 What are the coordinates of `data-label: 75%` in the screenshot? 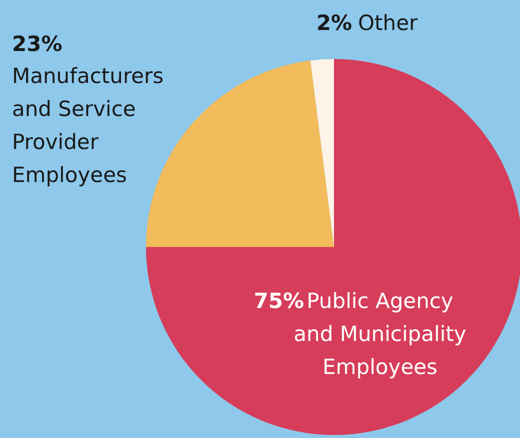 It's located at (279, 301).